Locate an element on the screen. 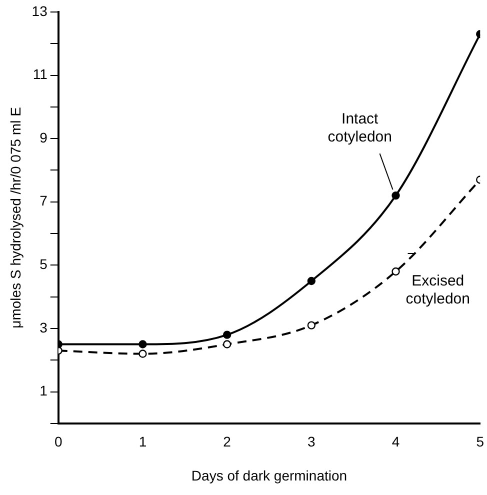 This screenshot has width=487, height=495. y-tick-label: 3 is located at coordinates (44, 327).